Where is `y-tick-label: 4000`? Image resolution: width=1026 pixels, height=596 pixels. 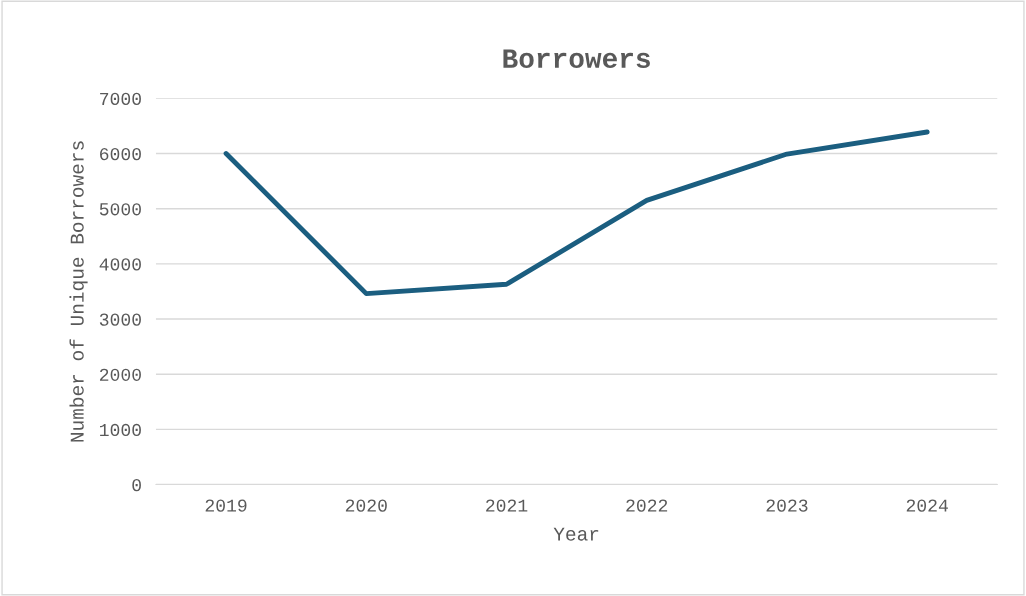
y-tick-label: 4000 is located at coordinates (120, 264).